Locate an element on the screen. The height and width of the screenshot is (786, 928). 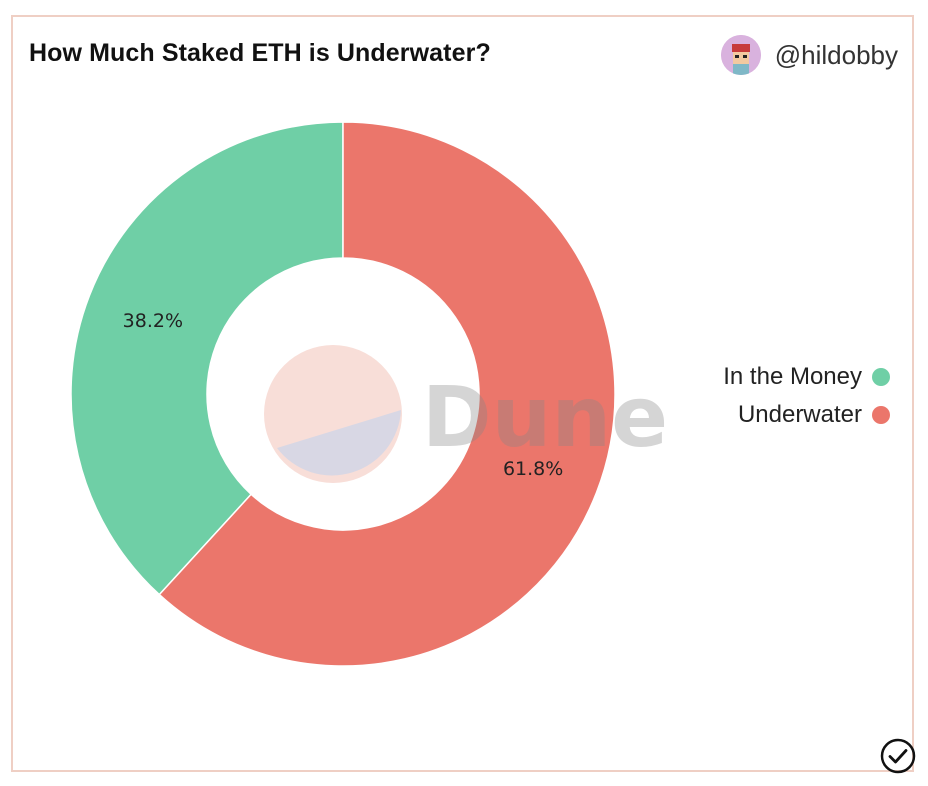
legend: In the Money Underwater is located at coordinates (806, 396).